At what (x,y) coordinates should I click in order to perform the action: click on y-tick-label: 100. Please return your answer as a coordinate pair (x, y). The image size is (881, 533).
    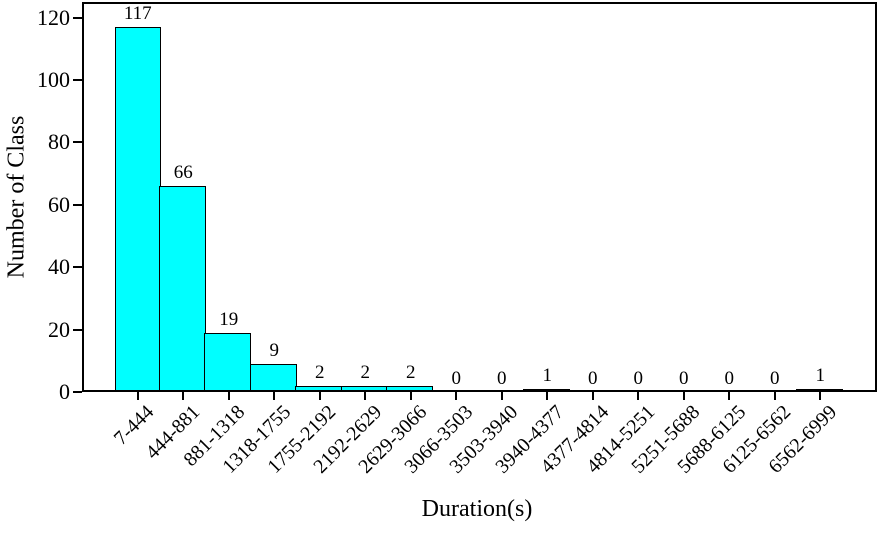
    Looking at the image, I should click on (53, 79).